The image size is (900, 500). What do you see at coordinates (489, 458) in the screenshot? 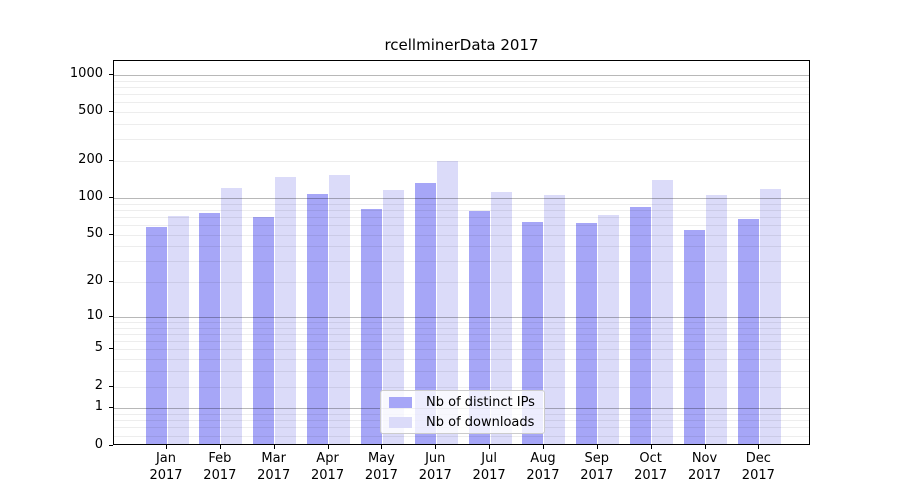
I see `x-tick-month: Jul` at bounding box center [489, 458].